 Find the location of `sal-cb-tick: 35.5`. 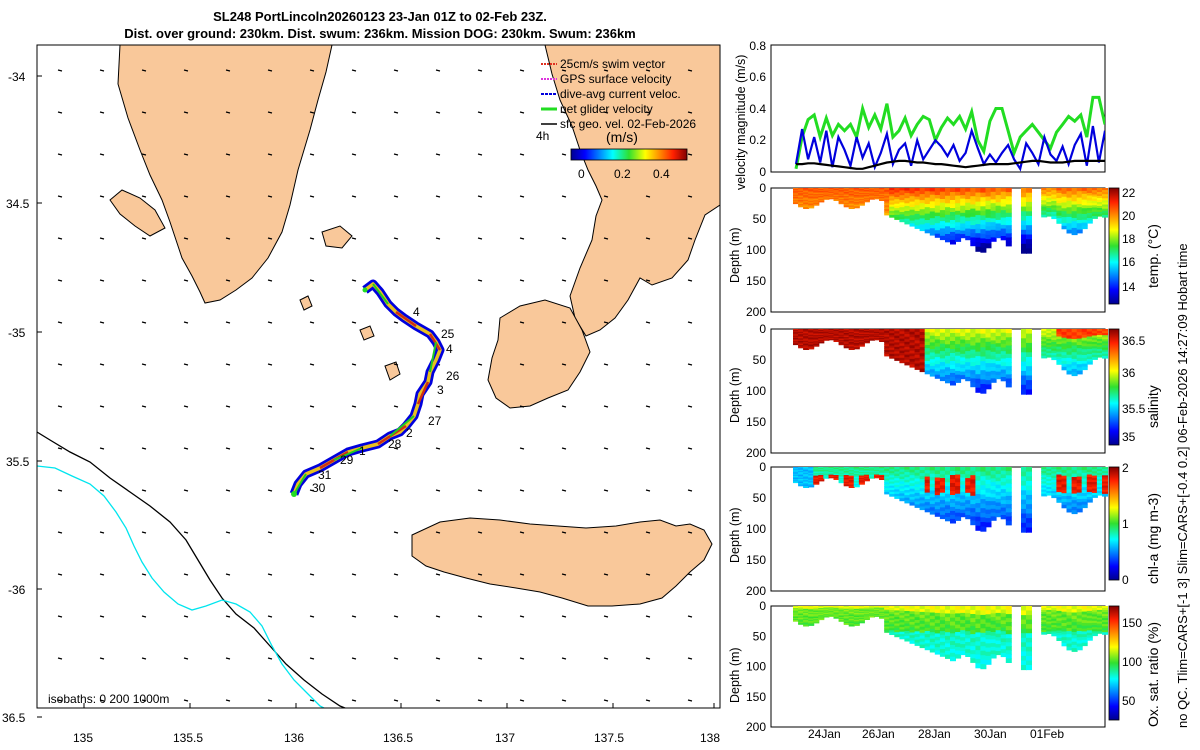

sal-cb-tick: 35.5 is located at coordinates (1134, 409).